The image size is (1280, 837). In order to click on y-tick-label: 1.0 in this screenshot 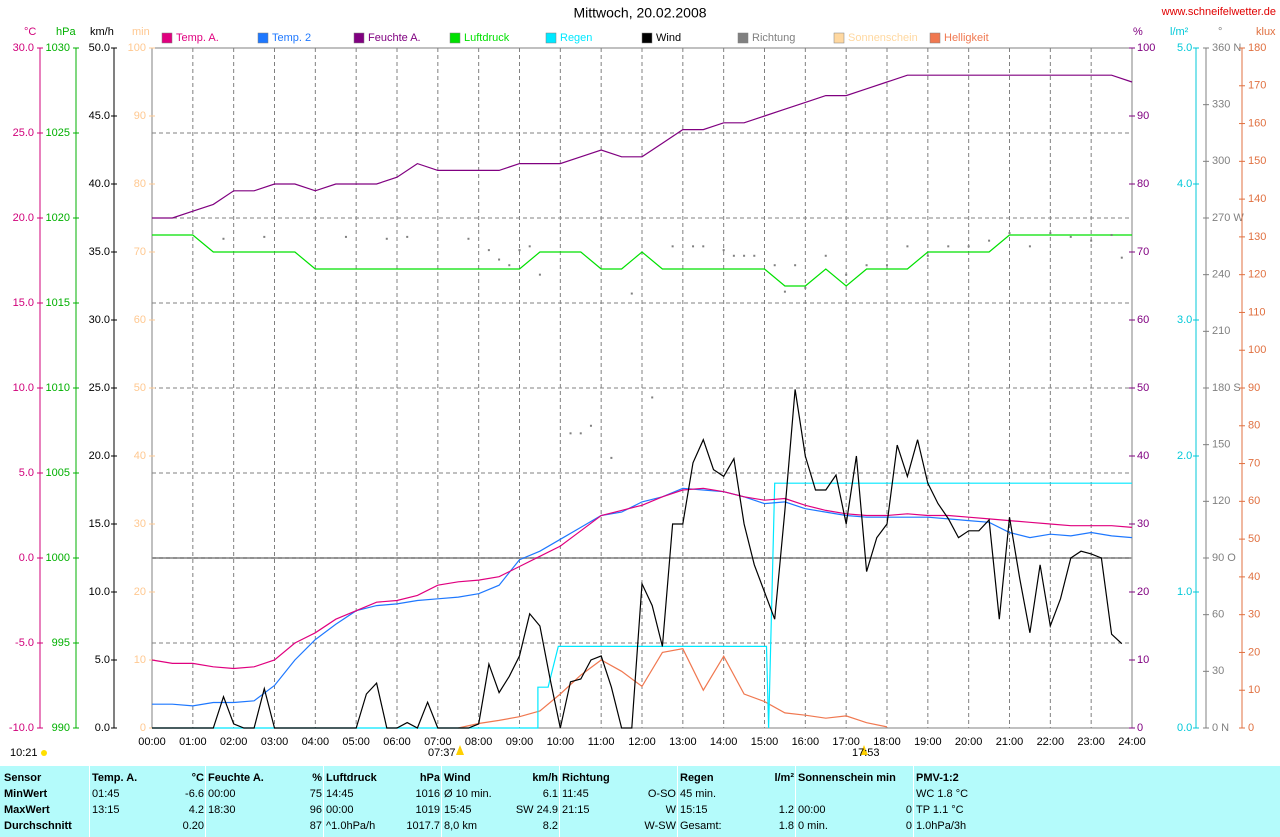, I will do `click(1184, 592)`.